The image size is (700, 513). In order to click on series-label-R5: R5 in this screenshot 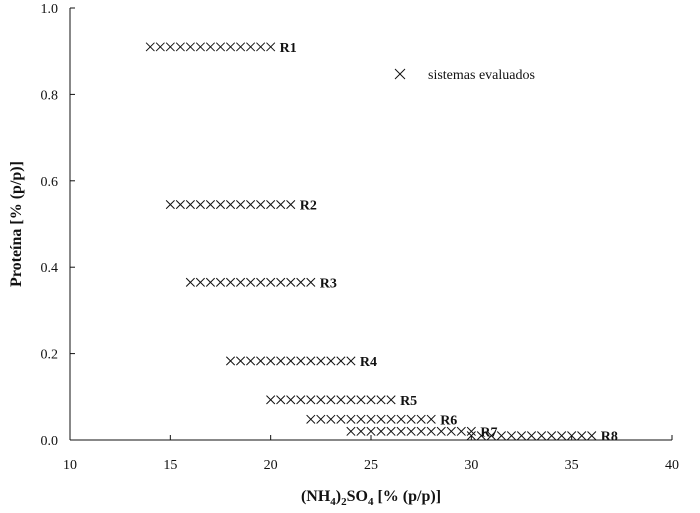, I will do `click(408, 401)`.